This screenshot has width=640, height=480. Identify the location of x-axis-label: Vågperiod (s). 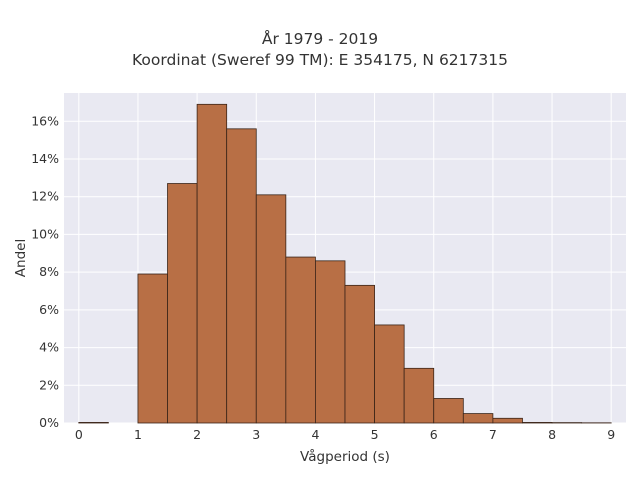
(345, 456).